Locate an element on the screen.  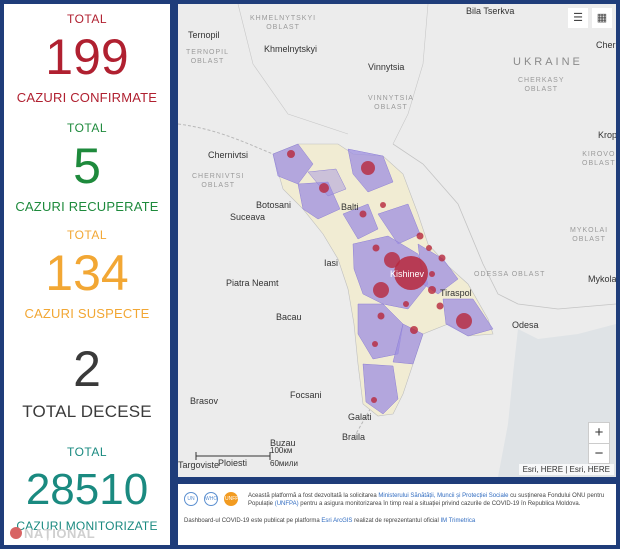
stat-recovered-value: 5 is located at coordinates (87, 166).